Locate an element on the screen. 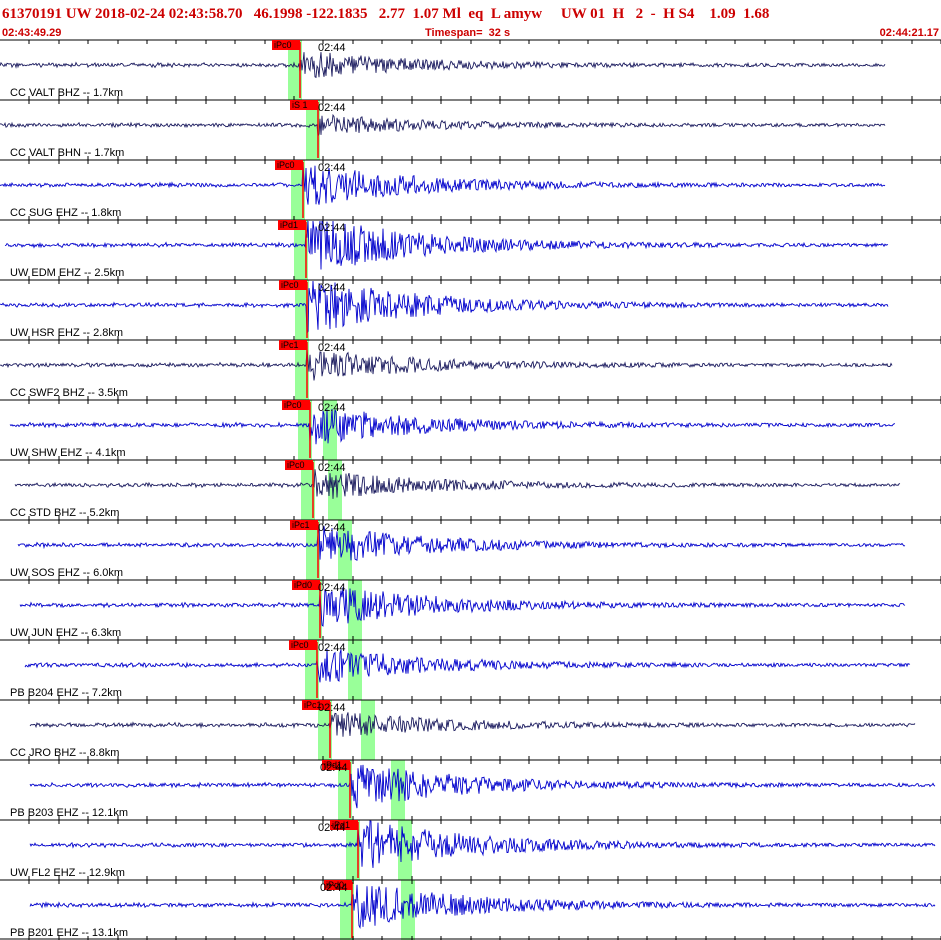 This screenshot has height=940, width=941. station-label: UW HSR EHZ -- 2.8km is located at coordinates (66, 333).